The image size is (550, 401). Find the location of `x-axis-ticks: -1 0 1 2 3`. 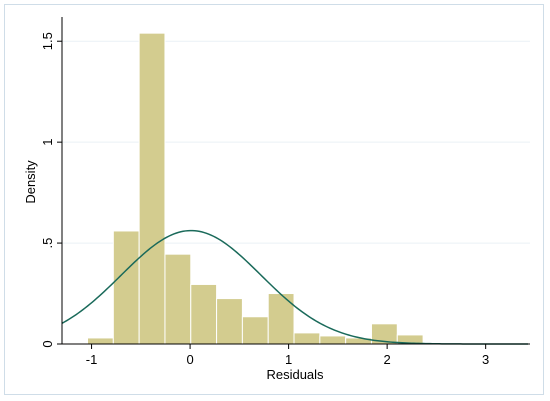

x-axis-ticks: -1 0 1 2 3 is located at coordinates (287, 355).